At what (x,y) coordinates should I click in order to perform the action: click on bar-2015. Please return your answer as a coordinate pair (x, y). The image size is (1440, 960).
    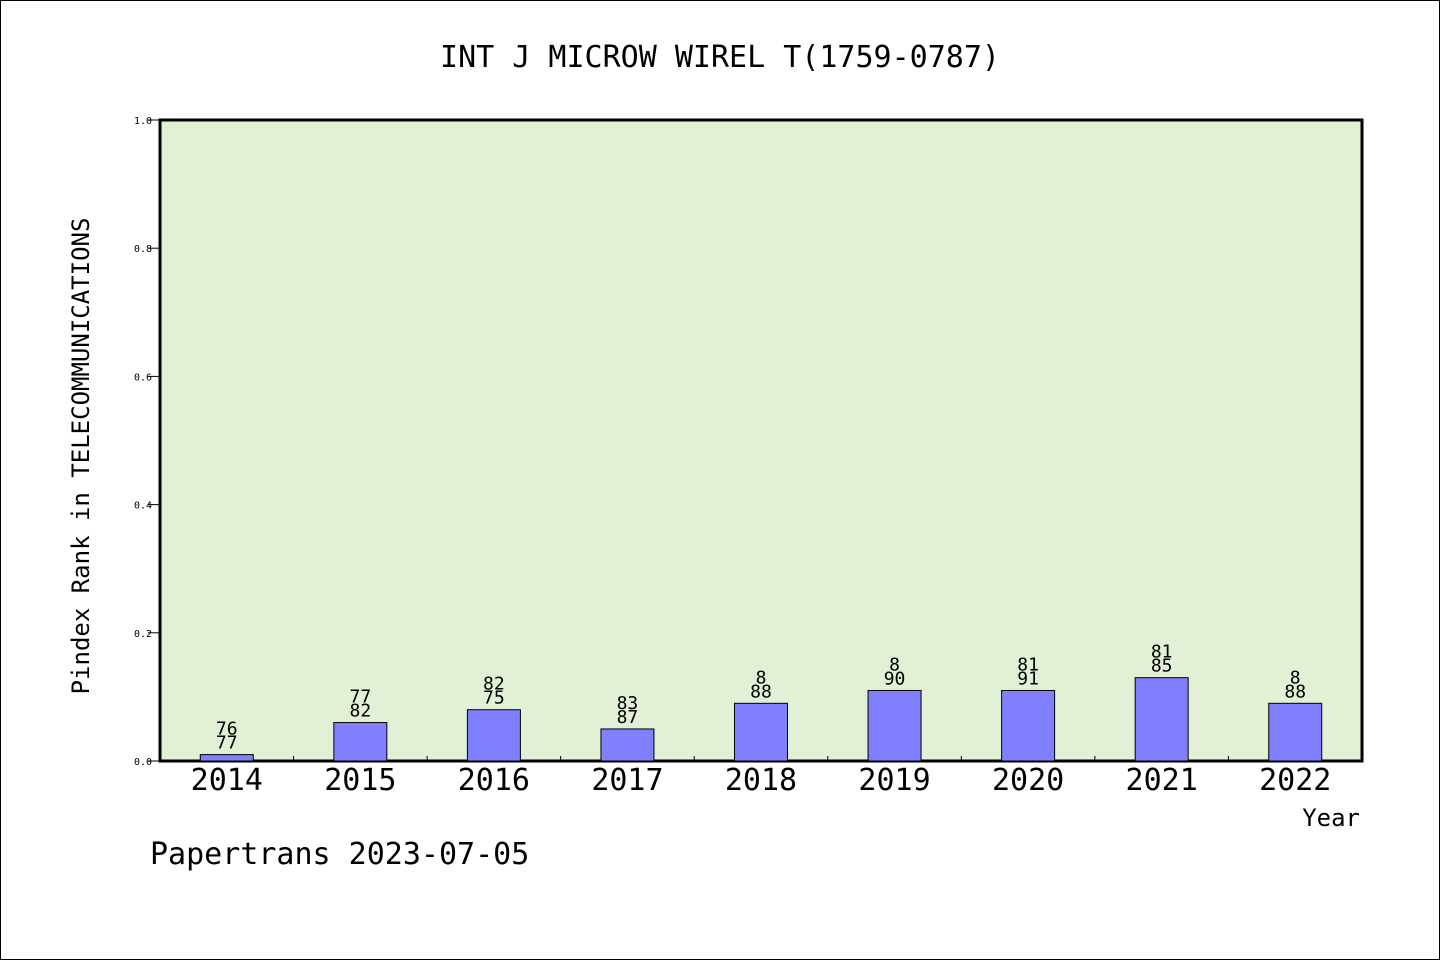
    Looking at the image, I should click on (360, 742).